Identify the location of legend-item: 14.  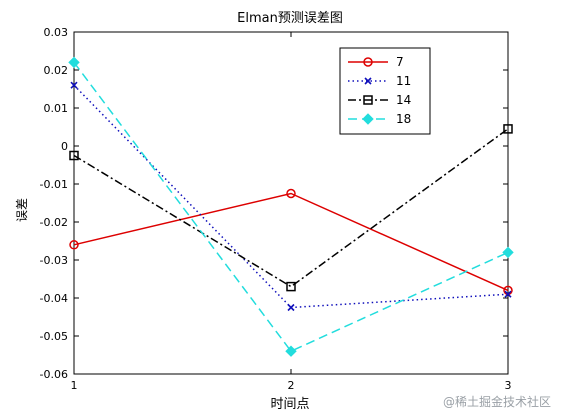
(379, 100).